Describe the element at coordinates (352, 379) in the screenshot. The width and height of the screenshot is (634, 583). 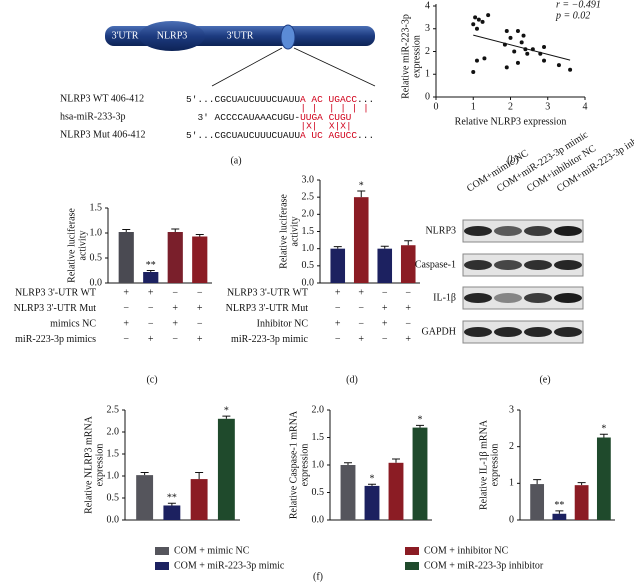
I see `panel-label: (d)` at that location.